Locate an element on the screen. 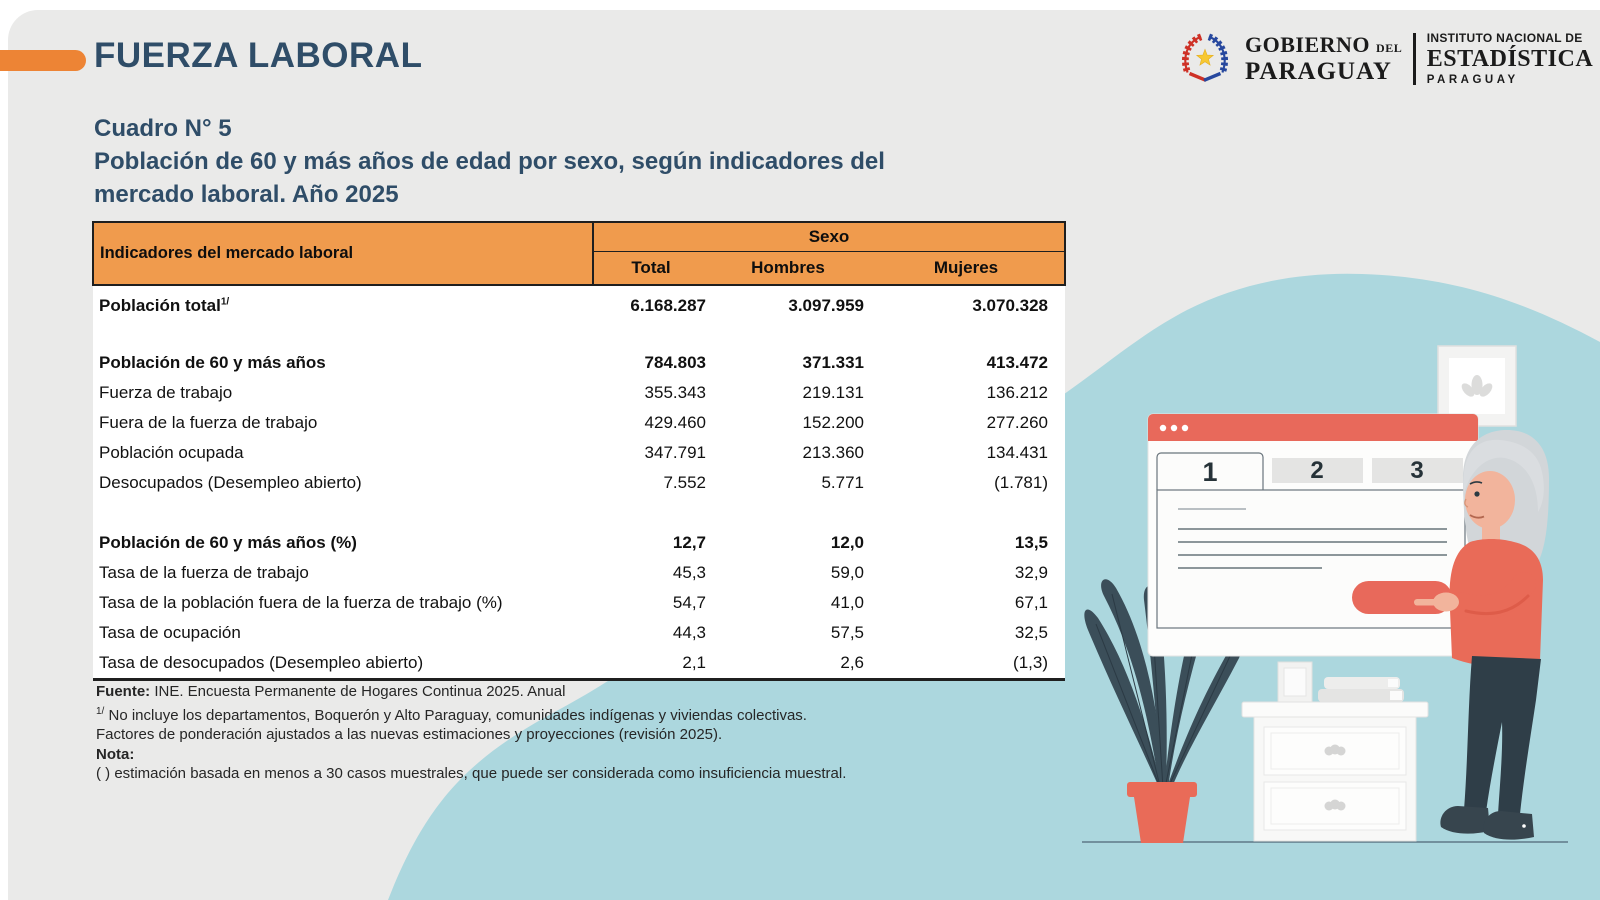  column-header-total: Total is located at coordinates (650, 268).